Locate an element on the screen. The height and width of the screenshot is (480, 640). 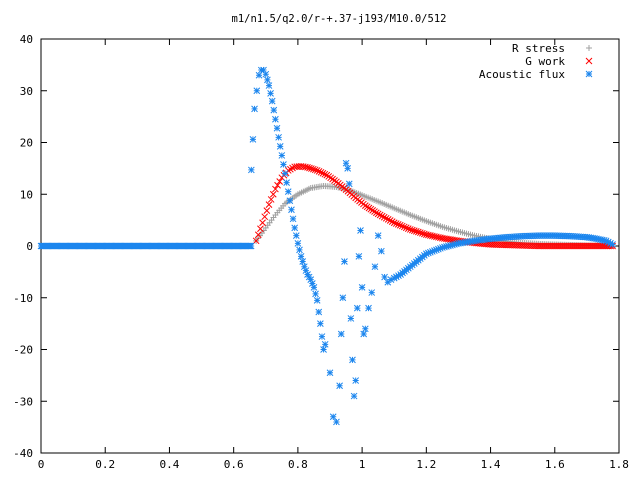
y-tick-label: -30 is located at coordinates (23, 401).